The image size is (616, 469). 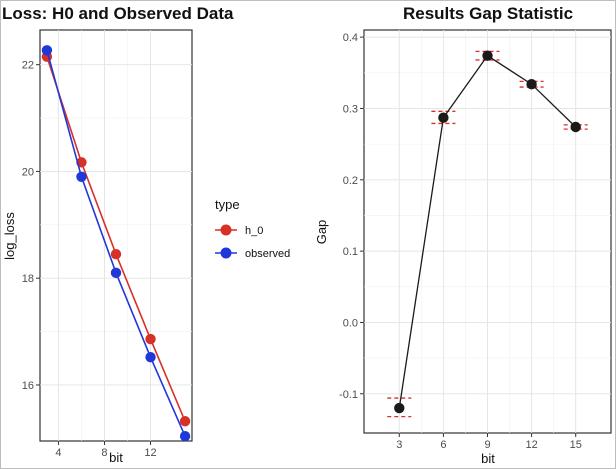 What do you see at coordinates (488, 13) in the screenshot?
I see `gap-chart-title: Results Gap Statistic` at bounding box center [488, 13].